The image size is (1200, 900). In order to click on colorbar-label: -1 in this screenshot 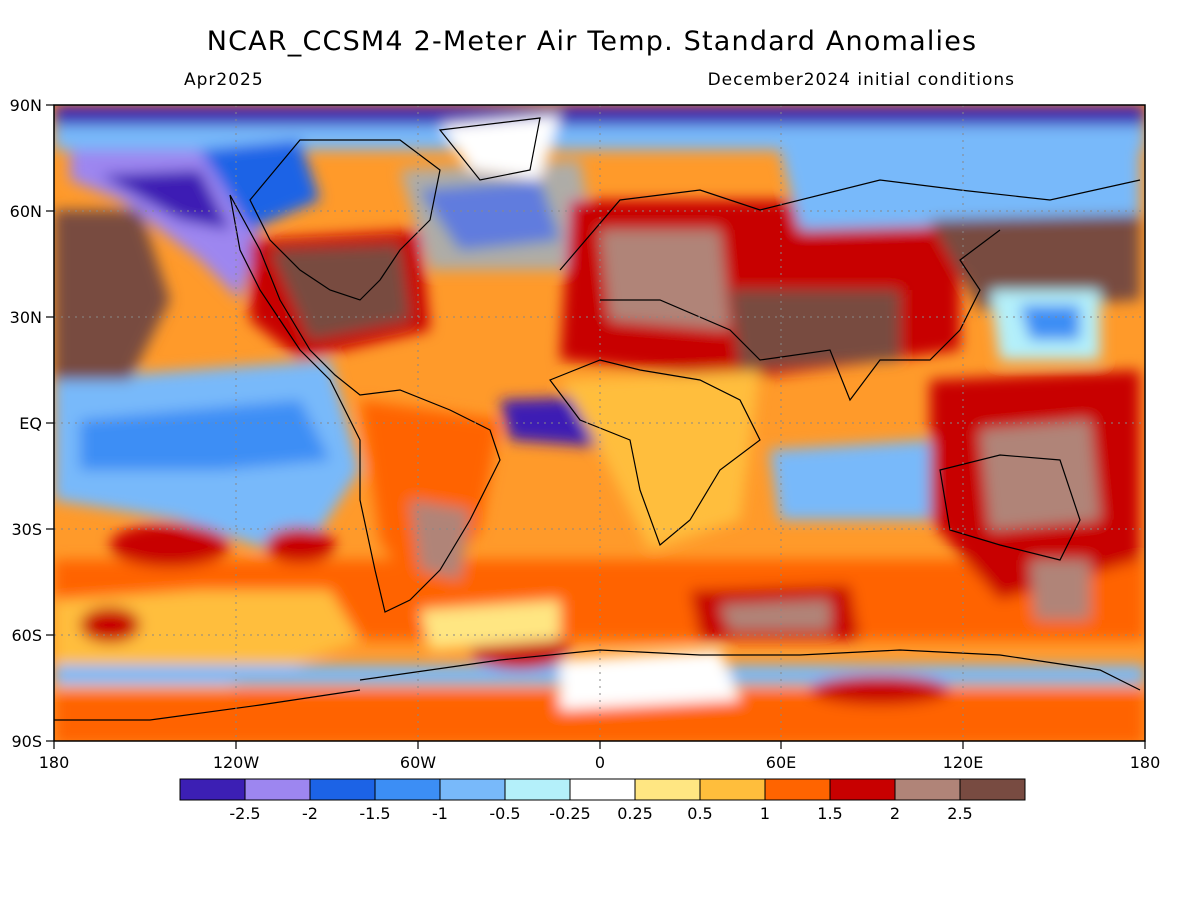, I will do `click(440, 813)`.